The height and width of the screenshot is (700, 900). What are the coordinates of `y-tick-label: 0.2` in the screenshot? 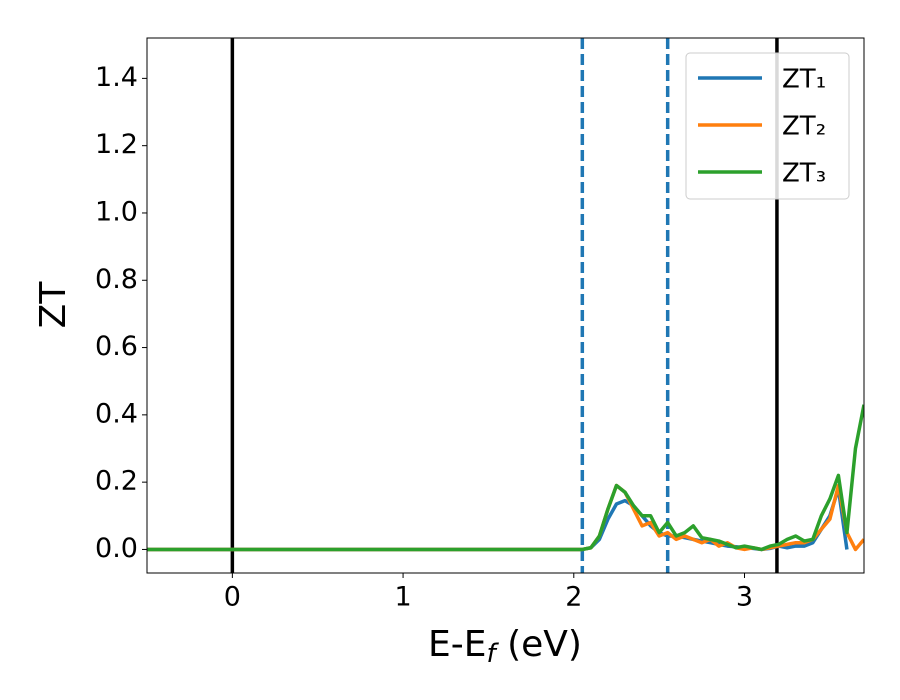 It's located at (116, 481).